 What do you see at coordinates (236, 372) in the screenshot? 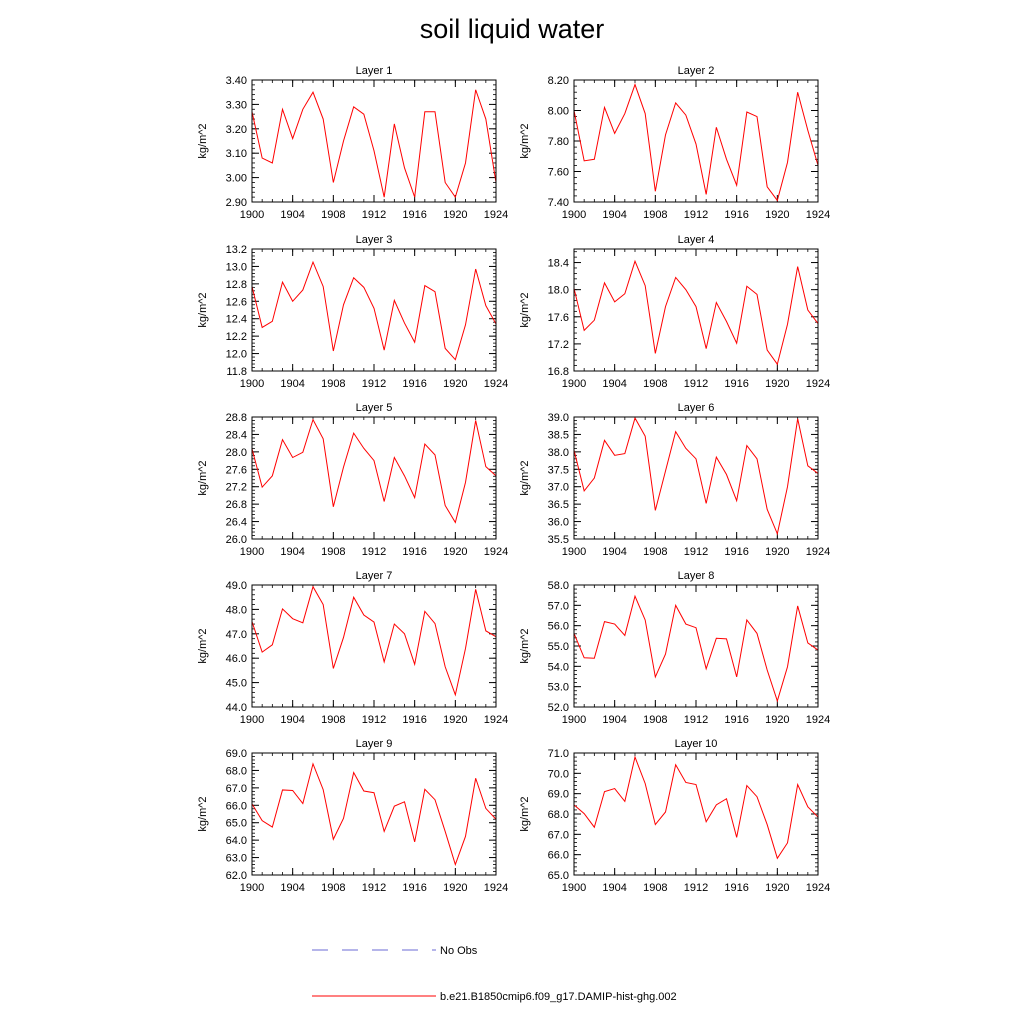
I see `y-tick-label: 11.8` at bounding box center [236, 372].